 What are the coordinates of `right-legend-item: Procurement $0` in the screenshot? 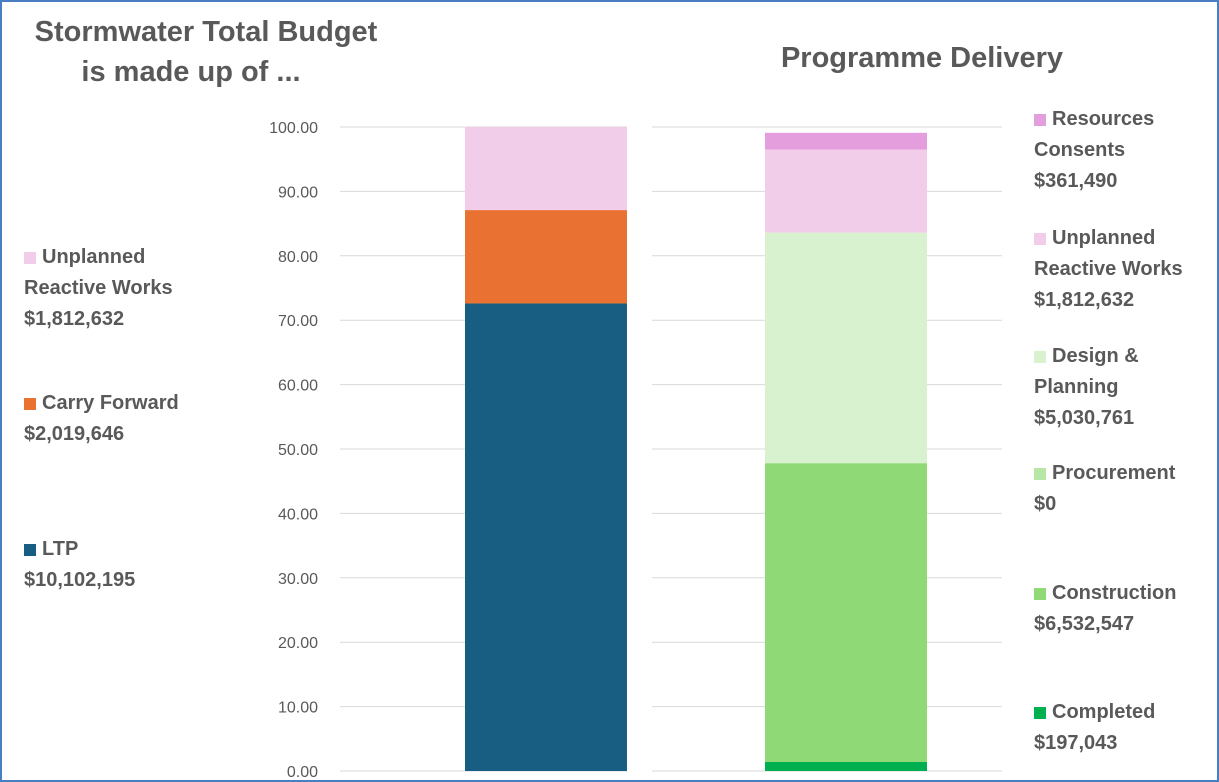 It's located at (1104, 489).